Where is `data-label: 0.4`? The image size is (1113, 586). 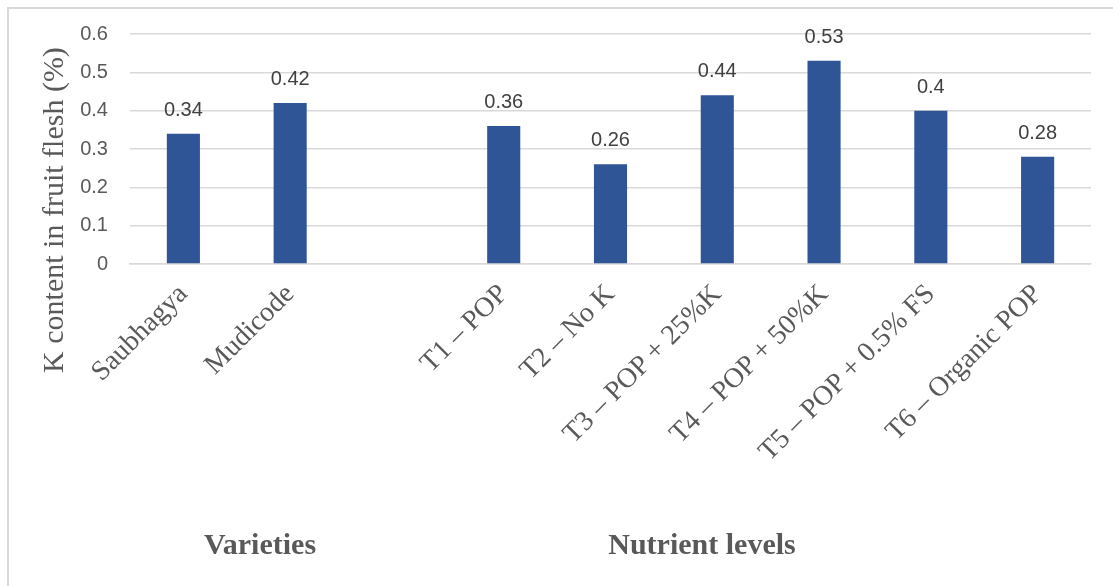
data-label: 0.4 is located at coordinates (930, 85).